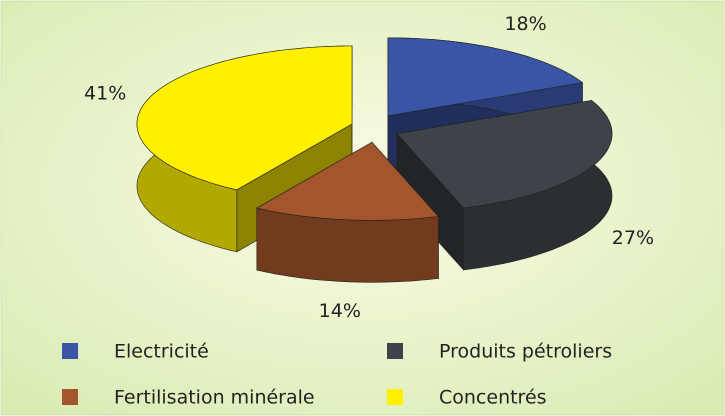  What do you see at coordinates (105, 93) in the screenshot?
I see `data-label: 41%` at bounding box center [105, 93].